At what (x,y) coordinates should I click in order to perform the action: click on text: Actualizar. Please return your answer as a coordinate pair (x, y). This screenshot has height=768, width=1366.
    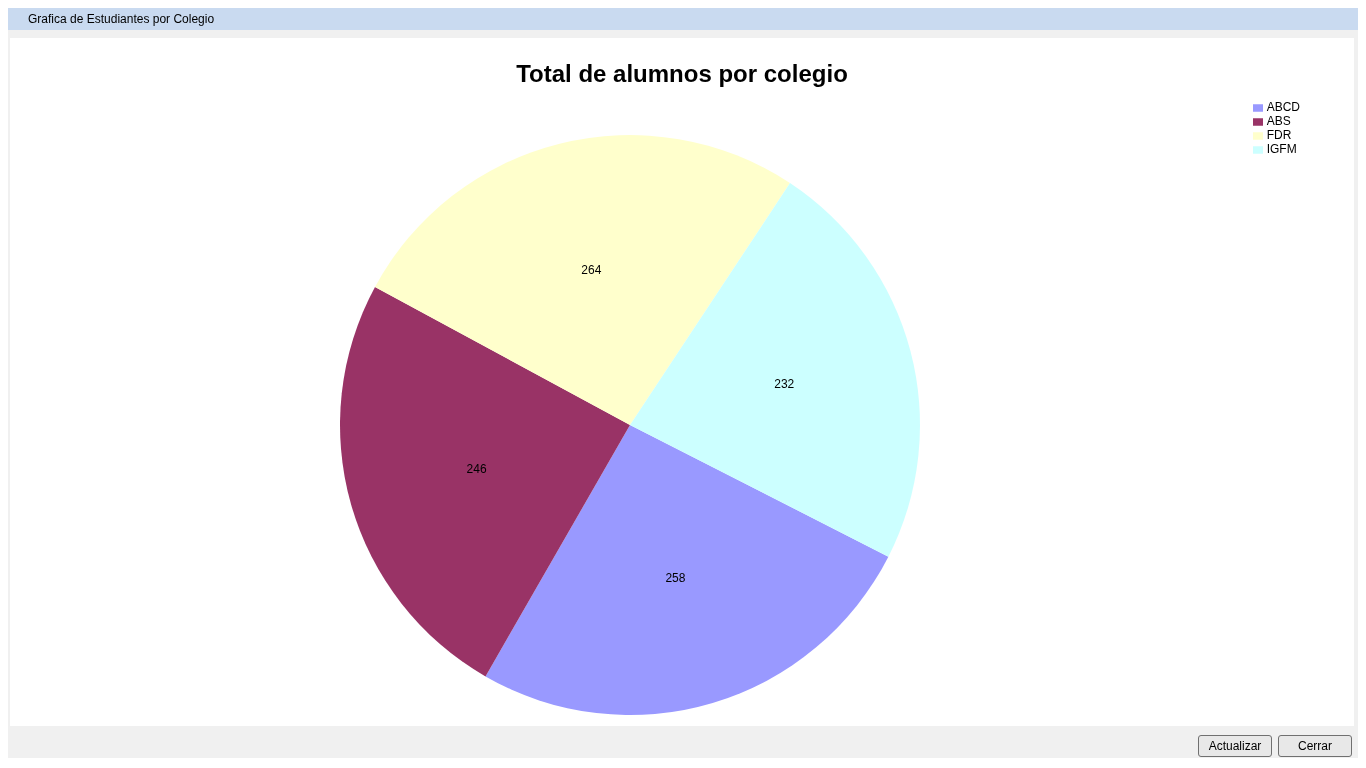
    Looking at the image, I should click on (1235, 746).